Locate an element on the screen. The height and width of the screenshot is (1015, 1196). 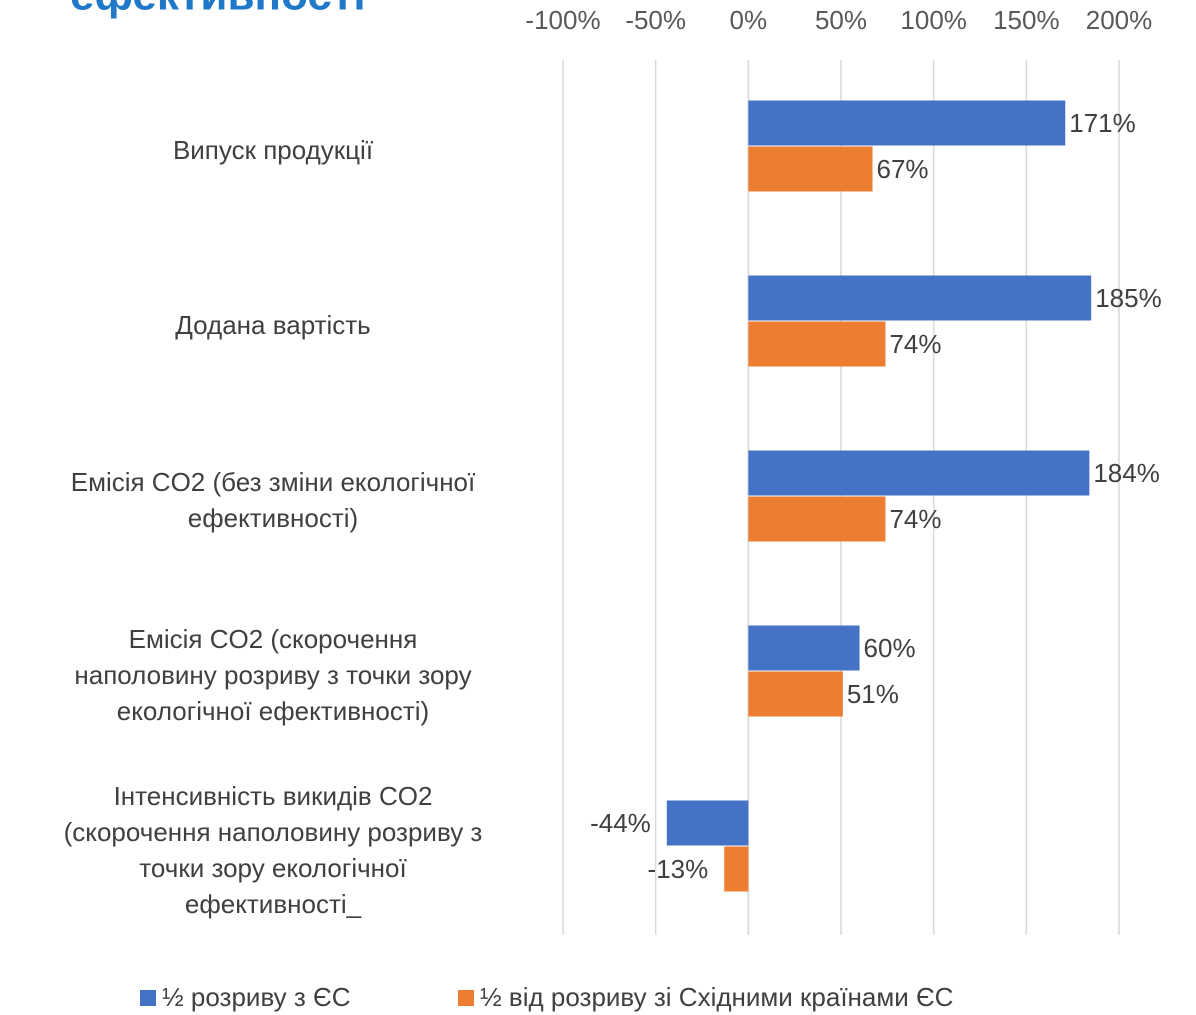
x-tick-label: 150% is located at coordinates (1026, 20).